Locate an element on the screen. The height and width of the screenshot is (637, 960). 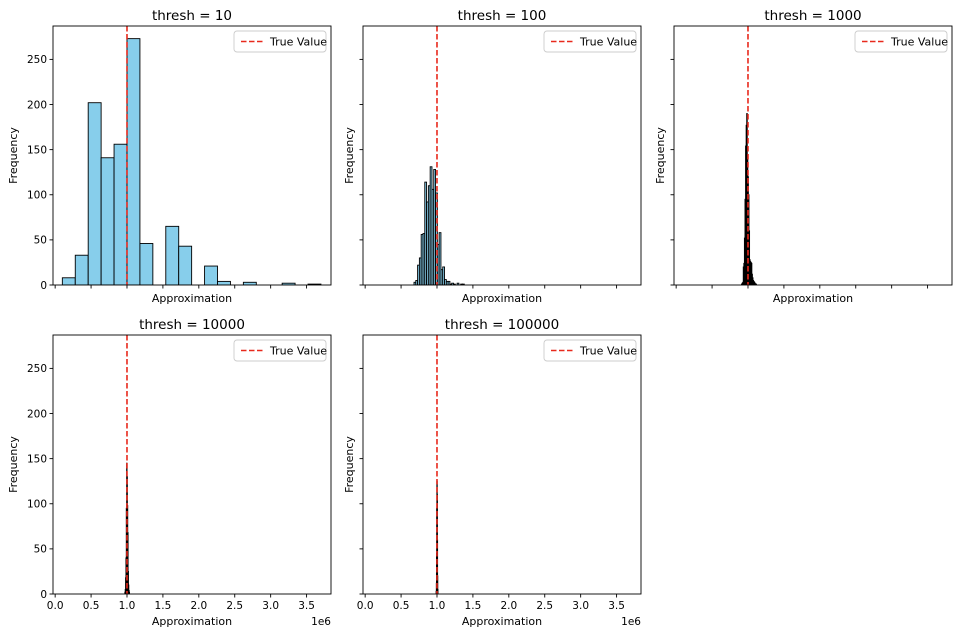
subplot-title: thresh = 100000 is located at coordinates (502, 325).